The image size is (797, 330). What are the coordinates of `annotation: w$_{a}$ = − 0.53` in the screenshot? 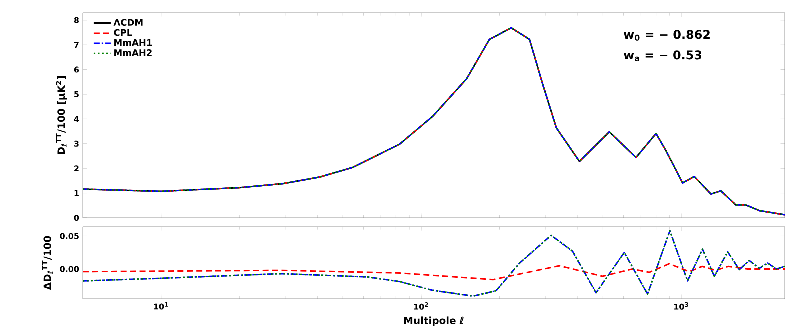 It's located at (663, 56).